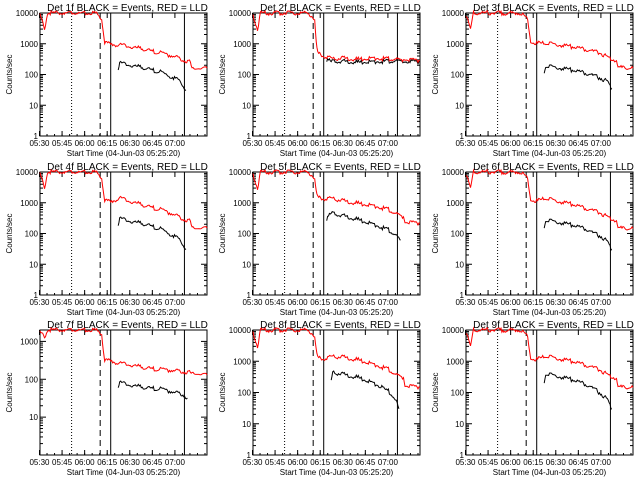 The height and width of the screenshot is (480, 640). I want to click on panel-title: Det 6f BLACK = Events, RED = LLD, so click(553, 167).